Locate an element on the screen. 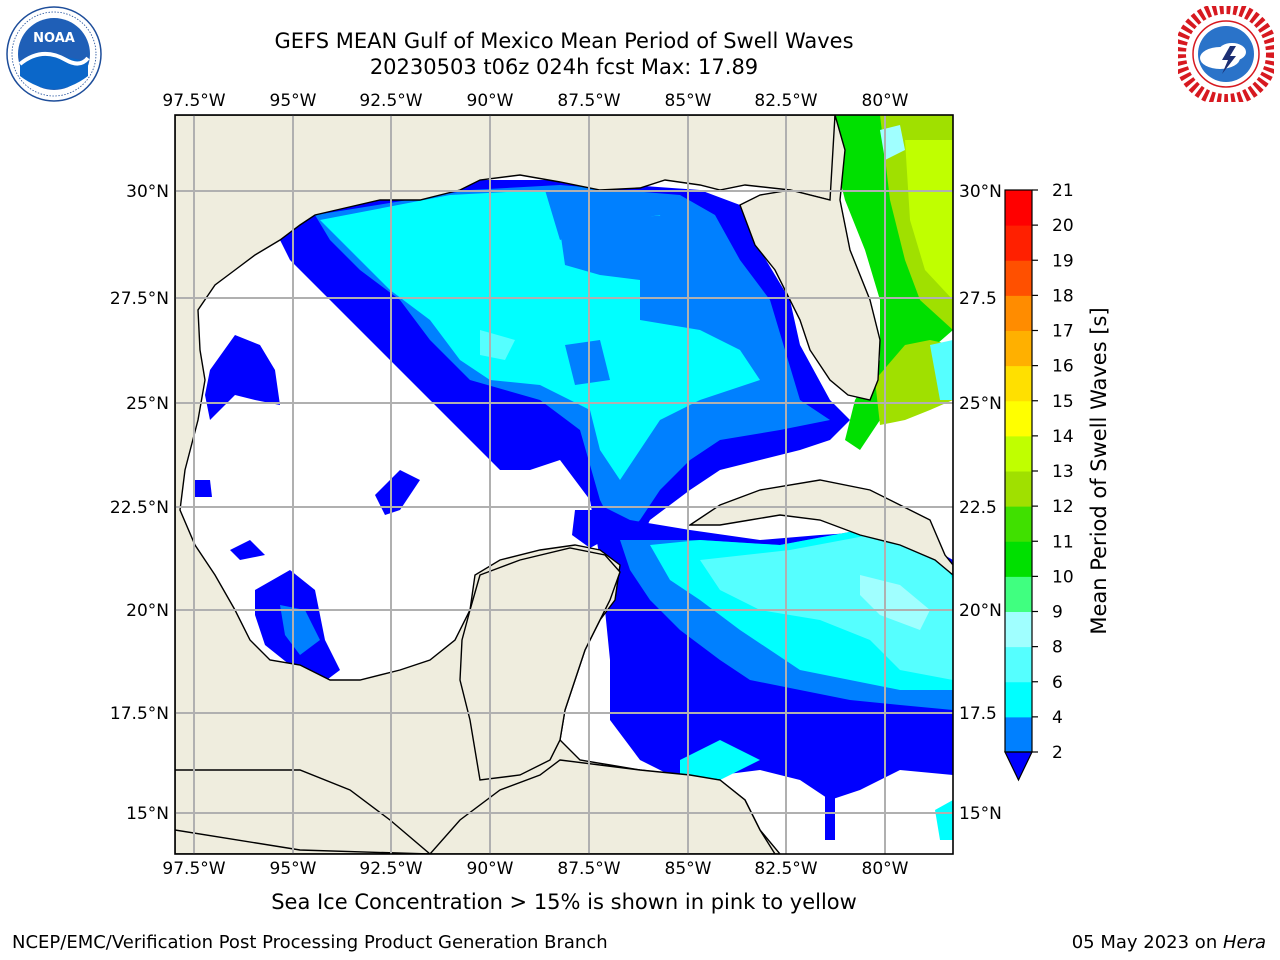 The height and width of the screenshot is (960, 1280). lon-label-bottom: 95°W is located at coordinates (293, 869).